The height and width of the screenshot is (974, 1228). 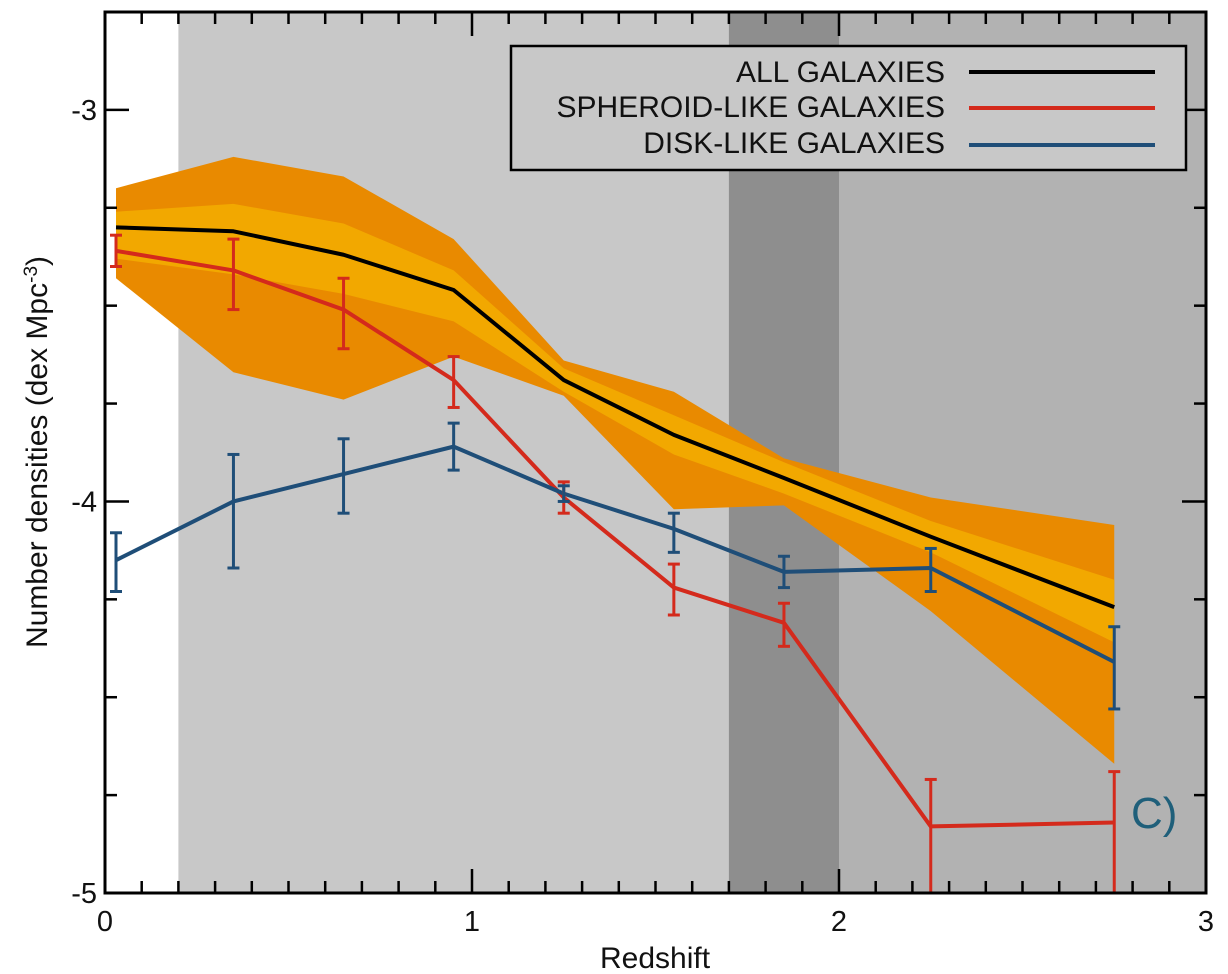 What do you see at coordinates (1154, 813) in the screenshot?
I see `panel-label: C)` at bounding box center [1154, 813].